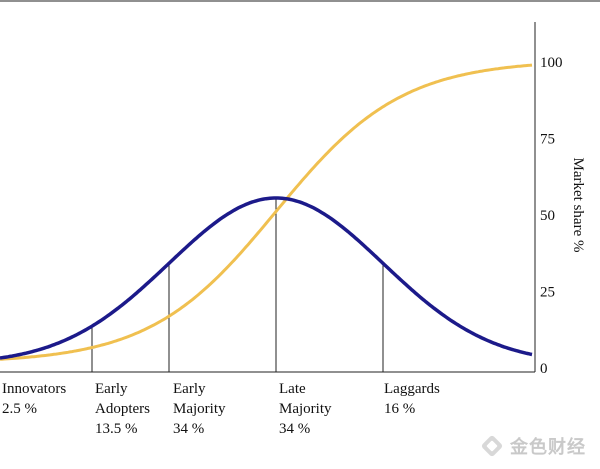 This screenshot has width=600, height=469. I want to click on segment-label-laggards: Laggards 16 %, so click(412, 399).